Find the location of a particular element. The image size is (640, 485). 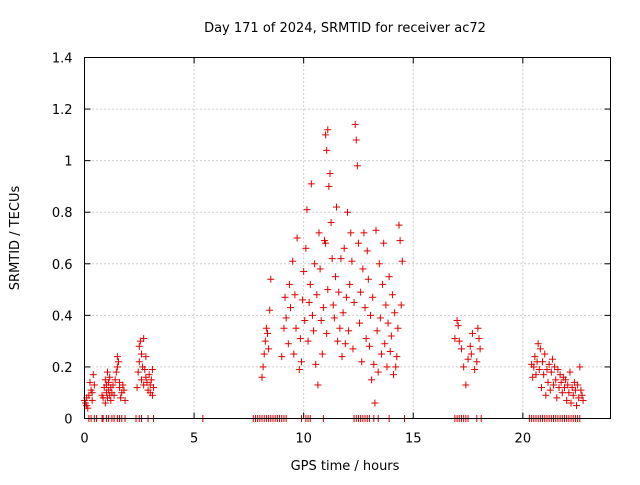

y-tick-label: 0 is located at coordinates (68, 420).